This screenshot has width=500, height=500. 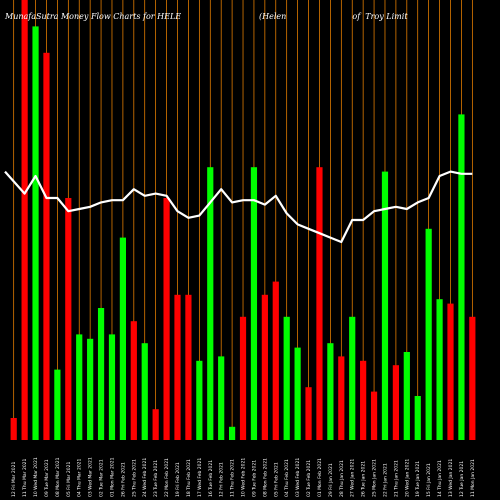 I want to click on x-tick-label: 22 Fri Jan 2021, so click(x=385, y=480).